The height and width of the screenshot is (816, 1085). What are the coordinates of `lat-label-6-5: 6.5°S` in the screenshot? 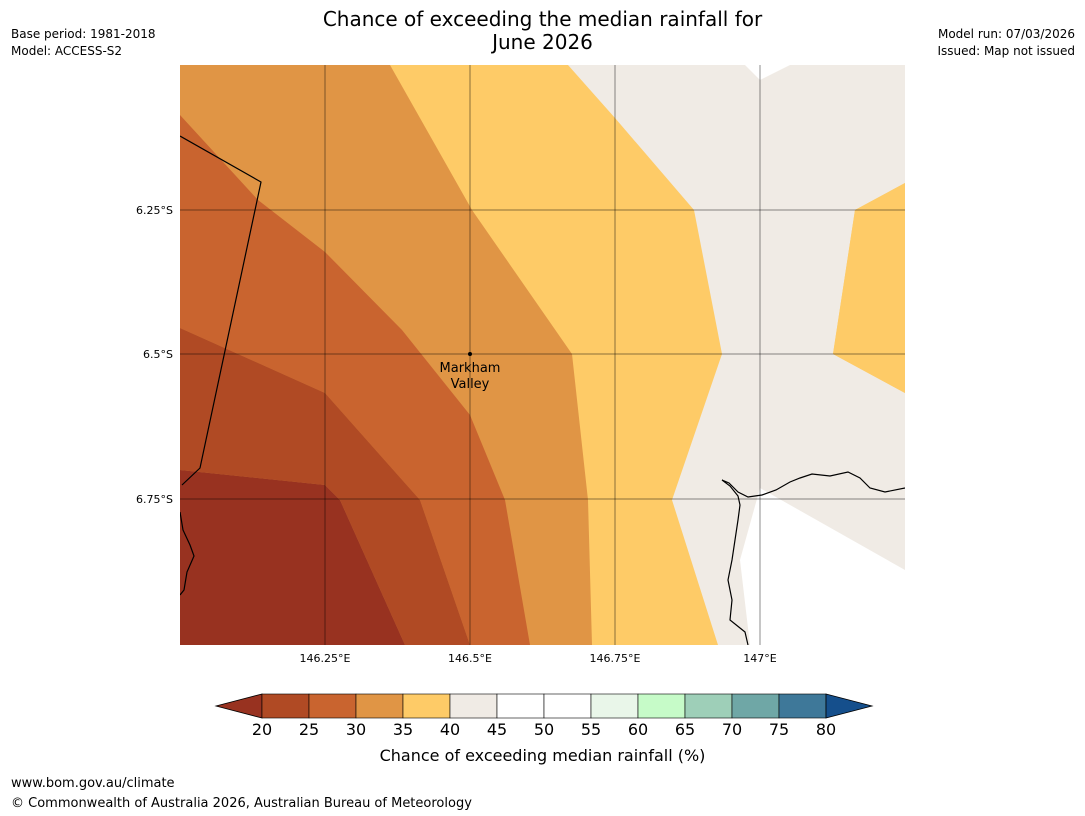 It's located at (158, 354).